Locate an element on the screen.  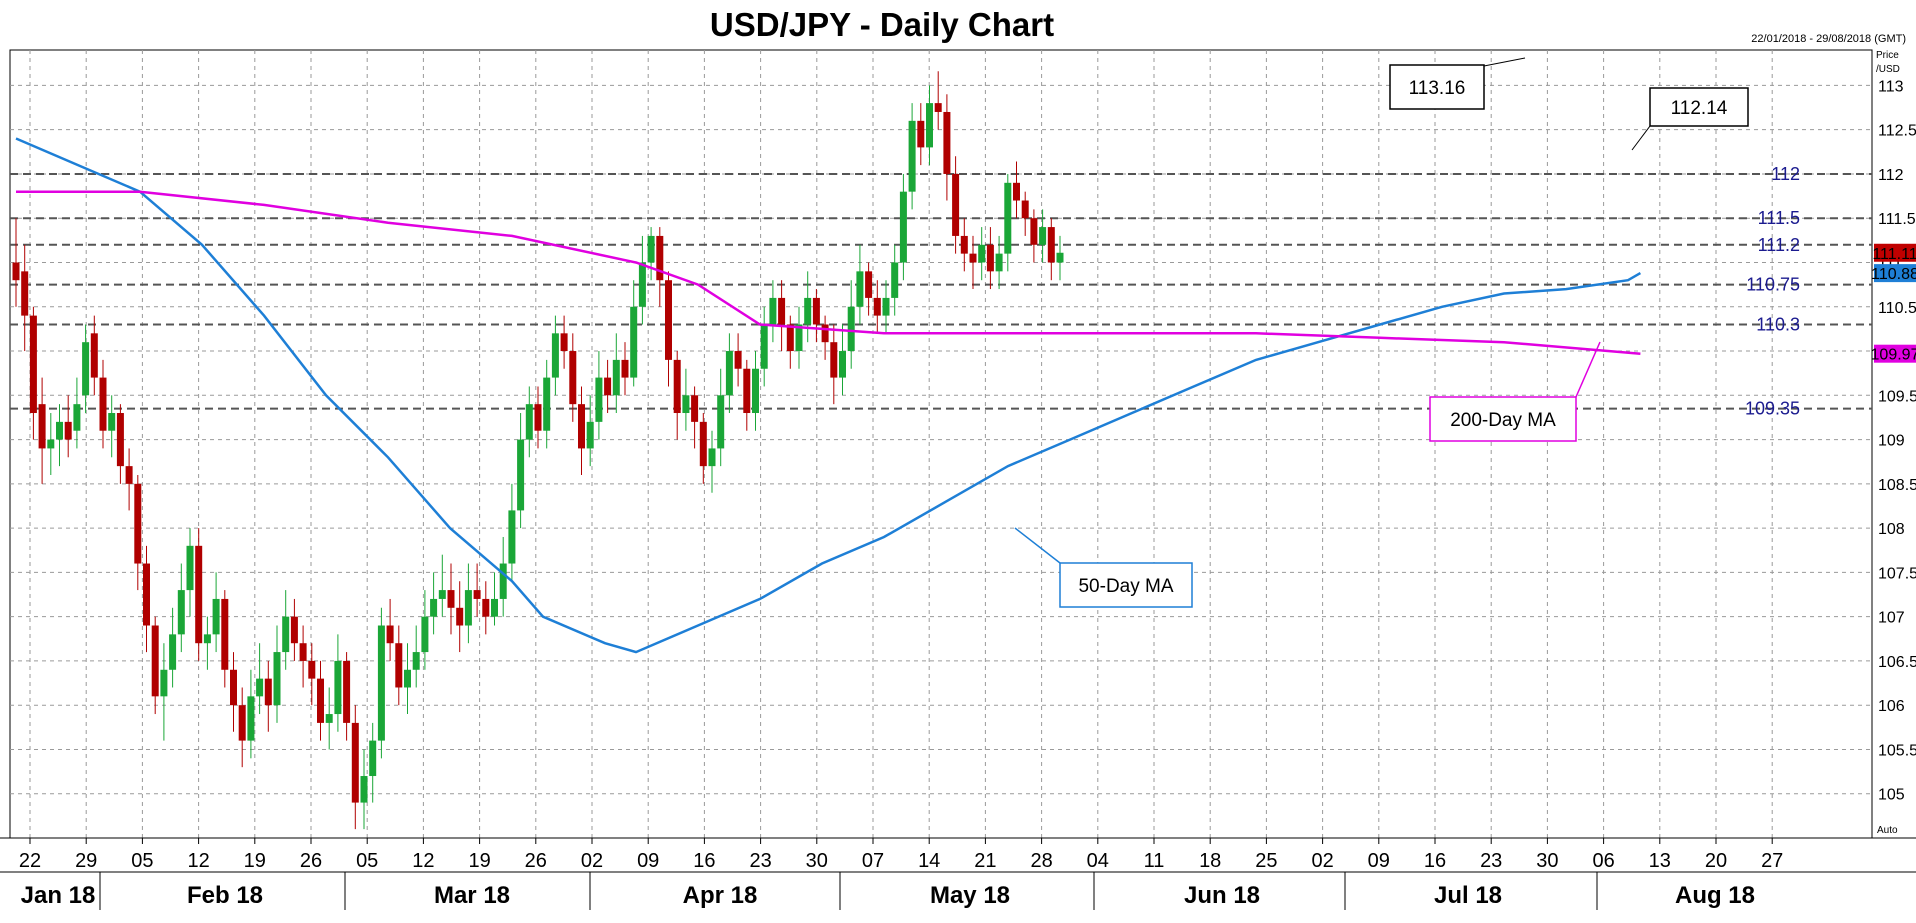
x-day-label: 02 is located at coordinates (1322, 861).